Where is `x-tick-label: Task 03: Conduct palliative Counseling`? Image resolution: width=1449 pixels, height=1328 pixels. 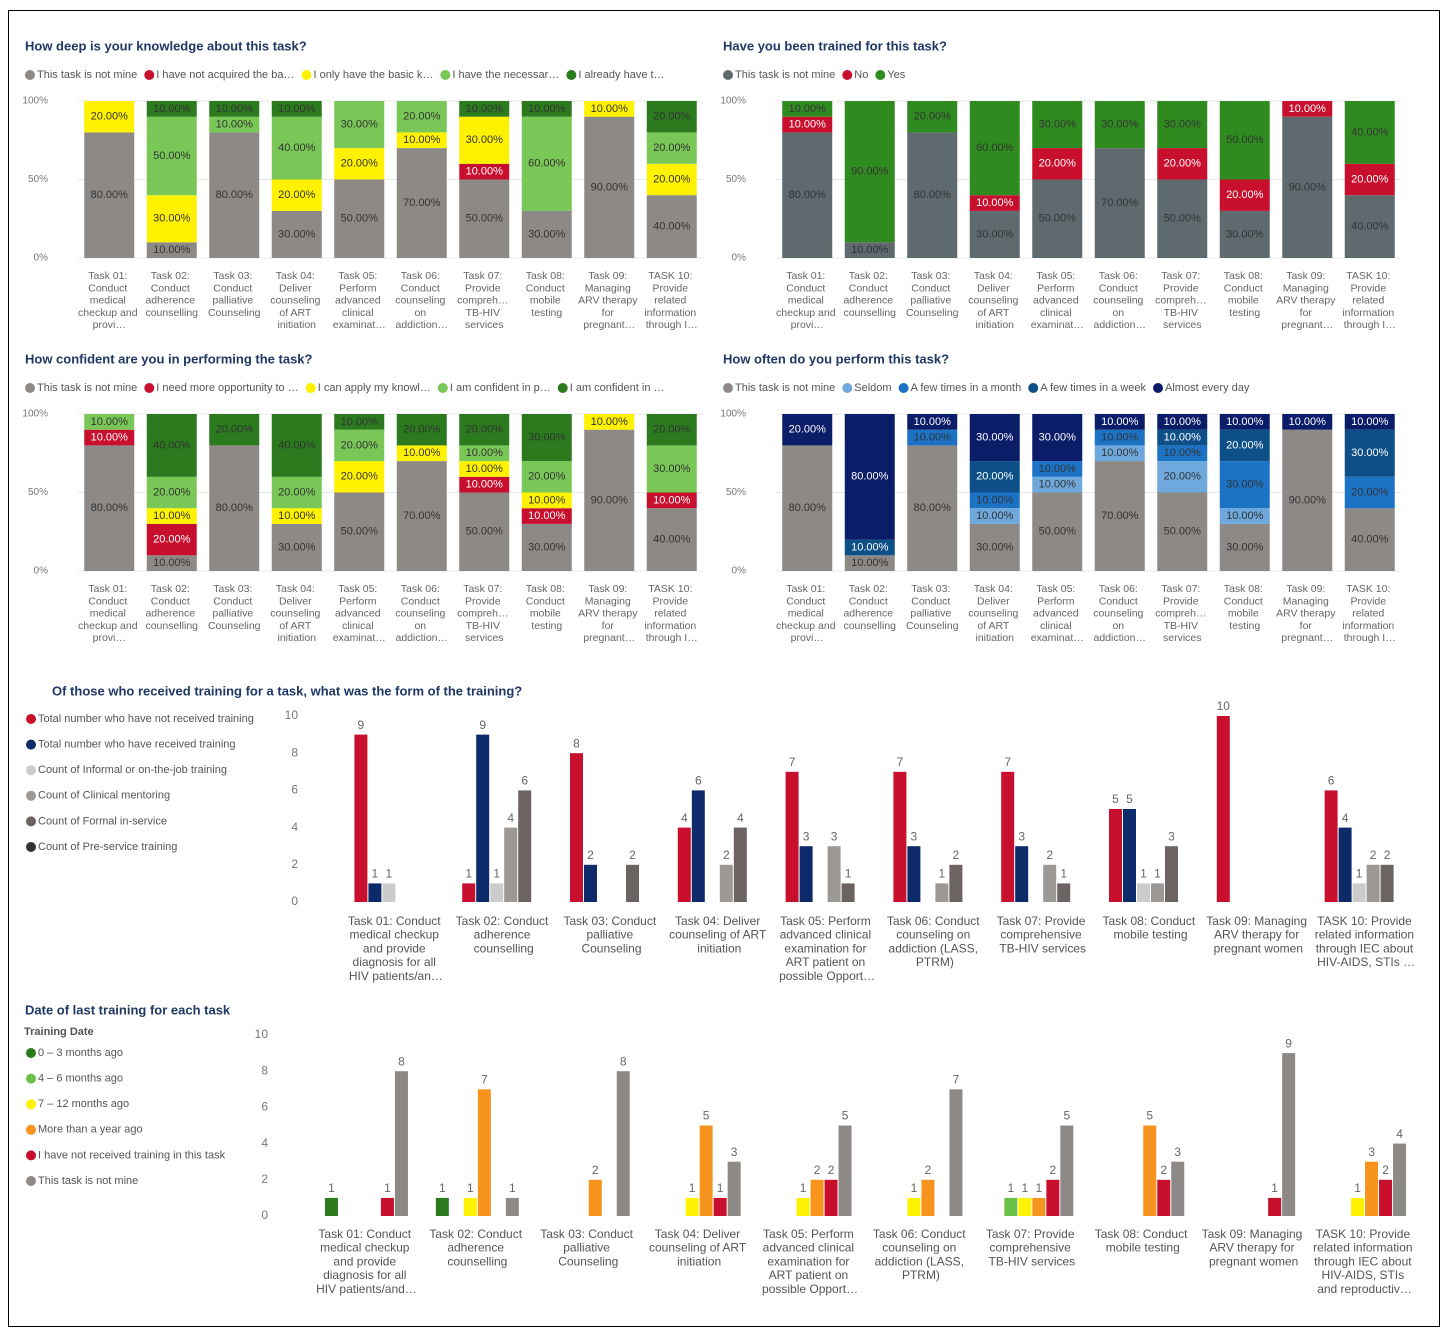
x-tick-label: Task 03: Conduct palliative Counseling is located at coordinates (234, 294).